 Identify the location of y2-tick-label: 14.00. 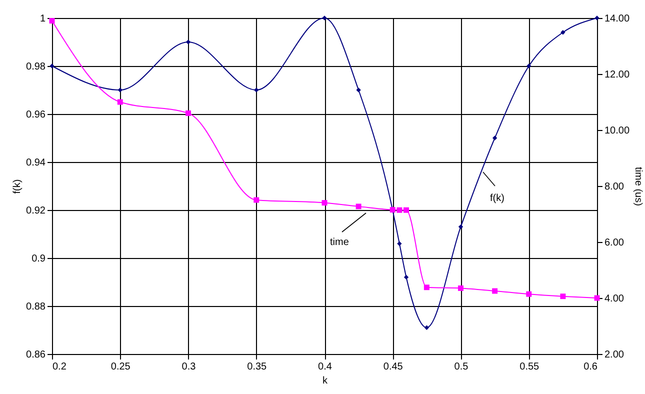
(617, 19).